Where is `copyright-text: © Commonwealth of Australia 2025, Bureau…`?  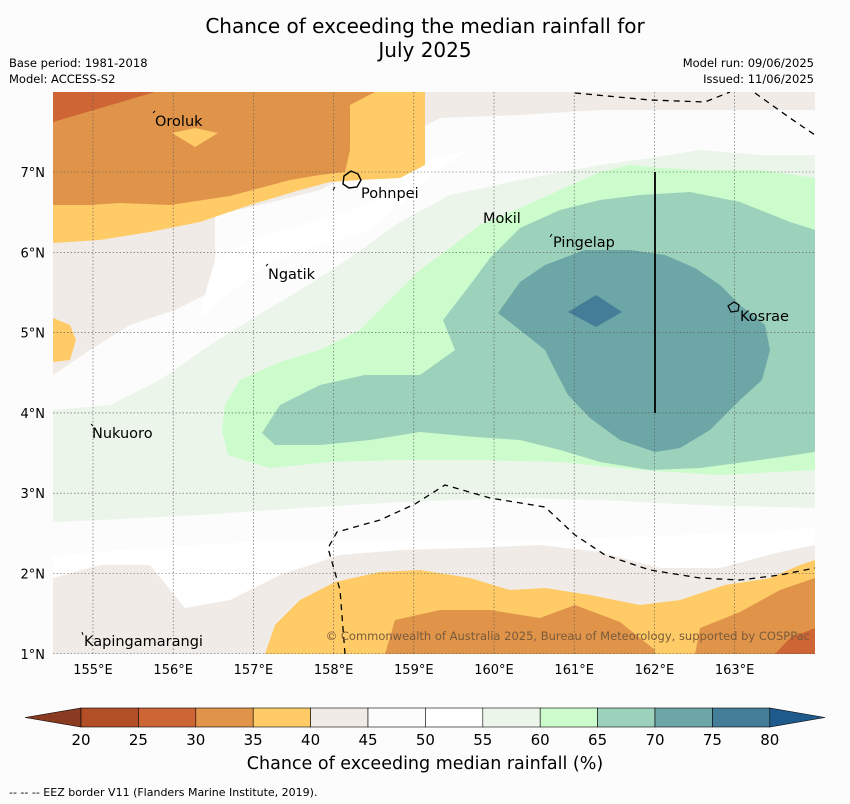
copyright-text: © Commonwealth of Australia 2025, Bureau… is located at coordinates (568, 636).